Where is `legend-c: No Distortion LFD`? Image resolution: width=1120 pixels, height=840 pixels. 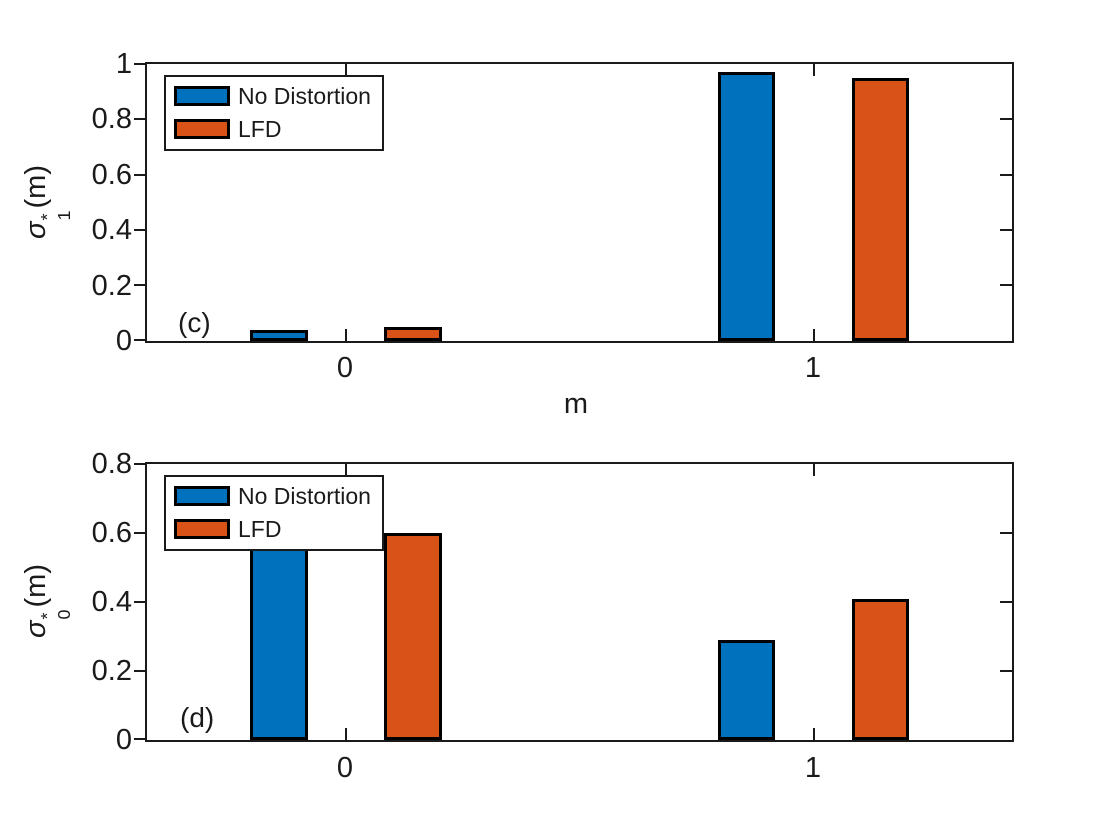
legend-c: No Distortion LFD is located at coordinates (274, 113).